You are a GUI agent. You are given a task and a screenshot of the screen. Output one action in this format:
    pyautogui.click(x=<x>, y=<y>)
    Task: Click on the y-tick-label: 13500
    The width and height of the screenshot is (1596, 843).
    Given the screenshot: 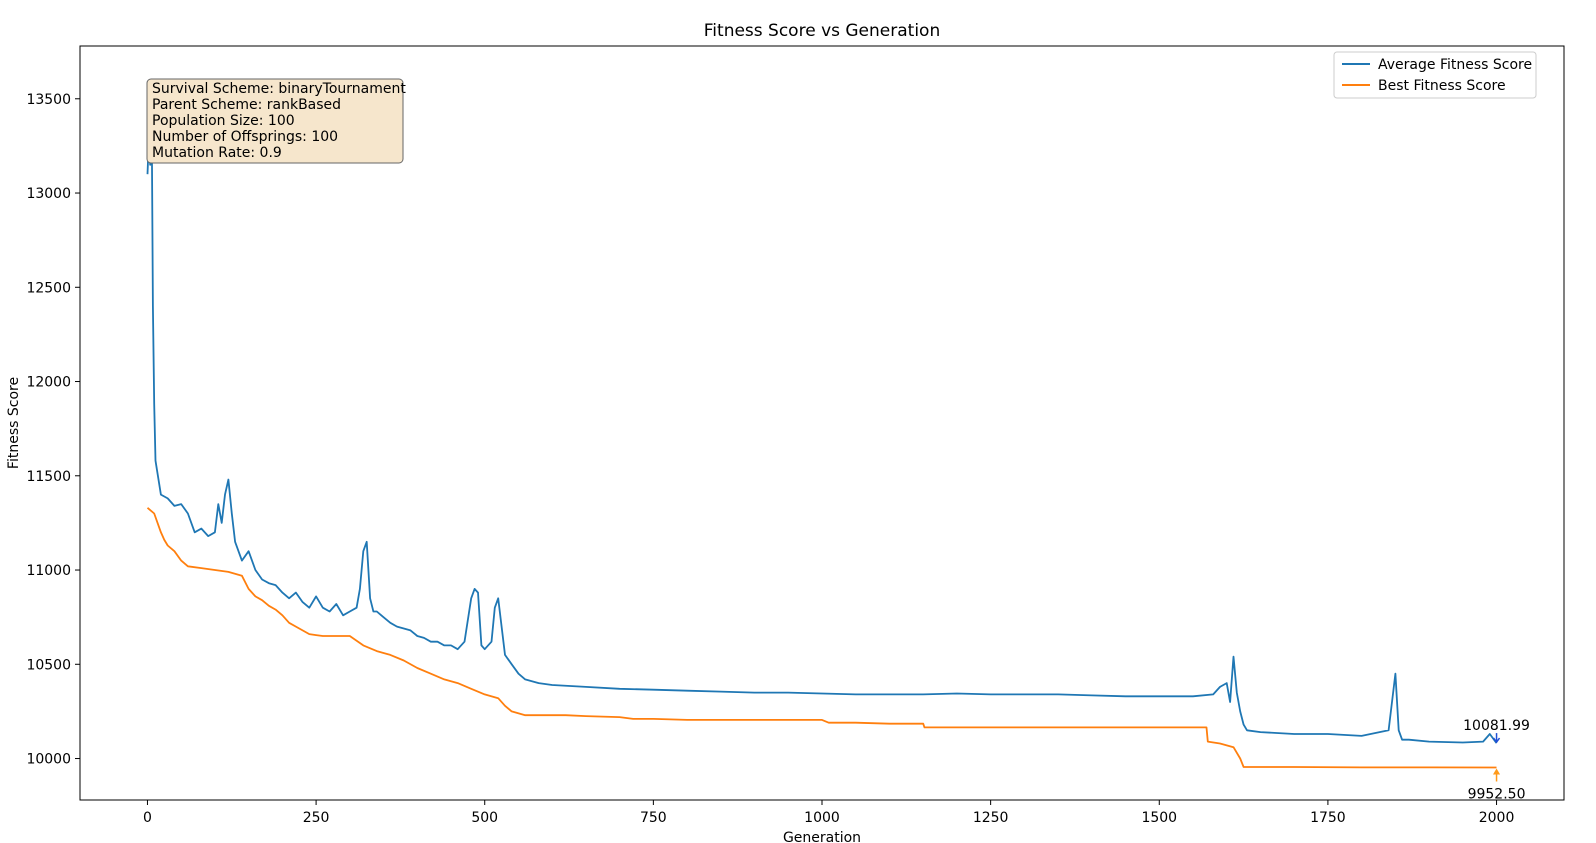 What is the action you would take?
    pyautogui.click(x=48, y=100)
    